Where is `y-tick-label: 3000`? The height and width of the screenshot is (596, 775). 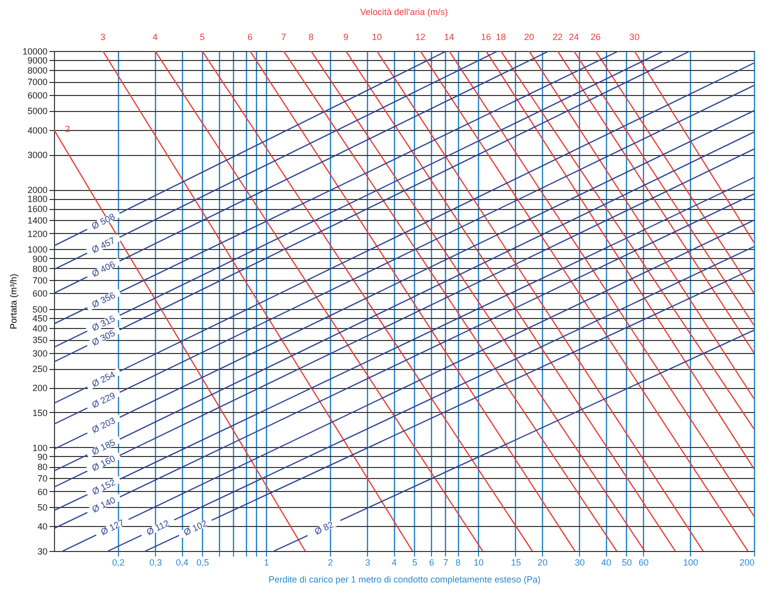
y-tick-label: 3000 is located at coordinates (37, 155).